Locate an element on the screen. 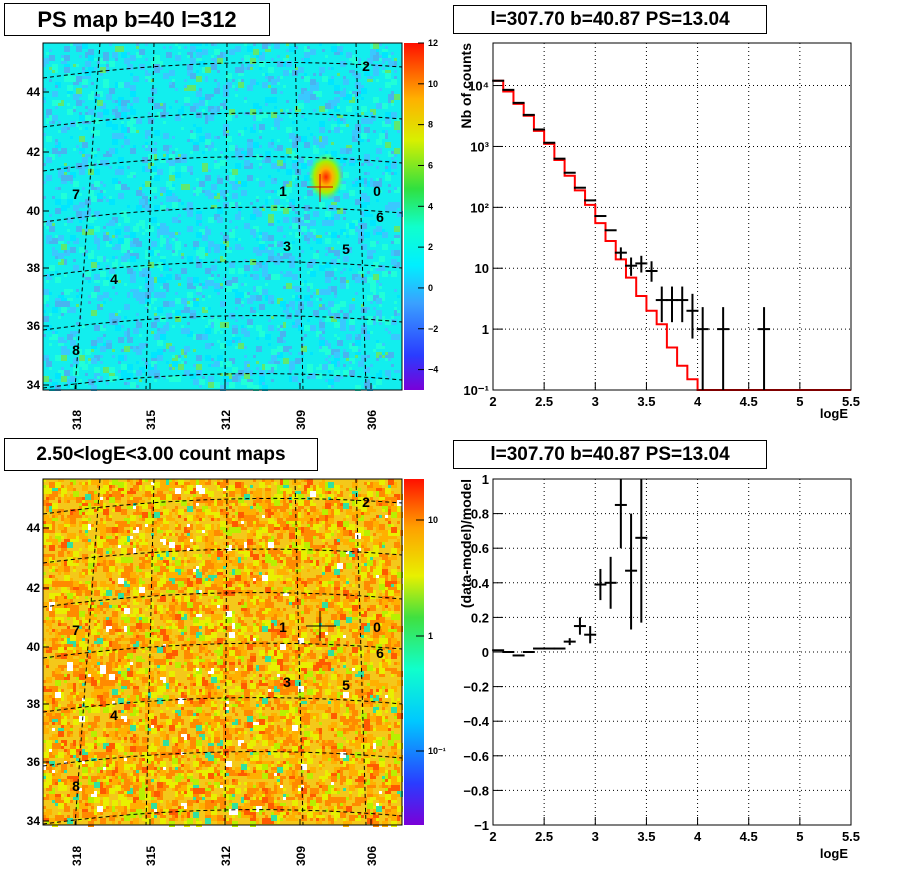 This screenshot has height=871, width=898. ps-colorbar-tick-label: 8 is located at coordinates (430, 125).